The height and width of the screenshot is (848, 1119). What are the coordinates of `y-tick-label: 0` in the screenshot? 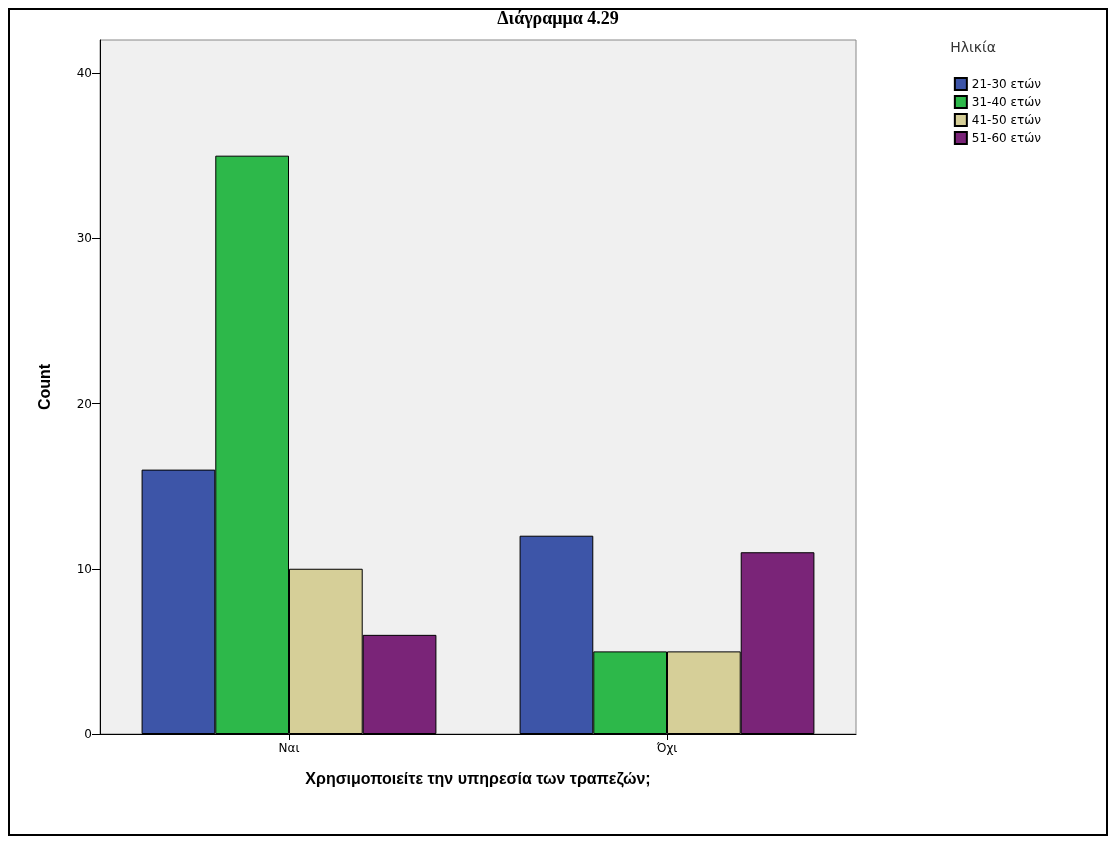 It's located at (88, 734).